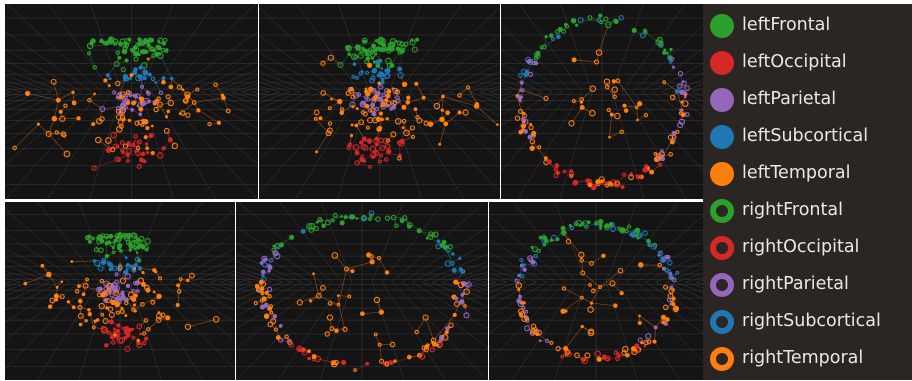  I want to click on legend-item-right-subcortical: rightSubcortical, so click(807, 322).